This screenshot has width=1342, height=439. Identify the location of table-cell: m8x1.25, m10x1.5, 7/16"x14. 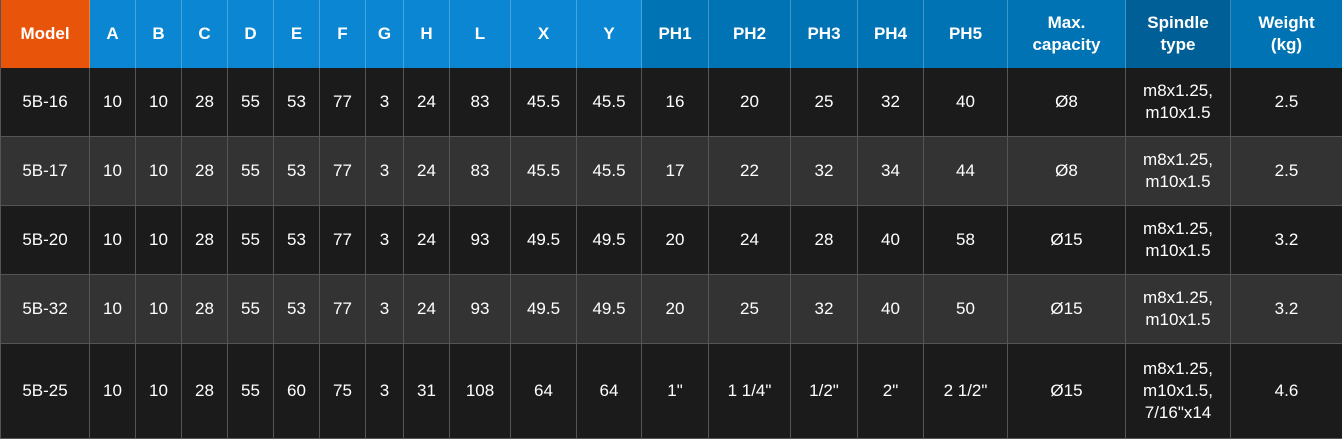
(1178, 391).